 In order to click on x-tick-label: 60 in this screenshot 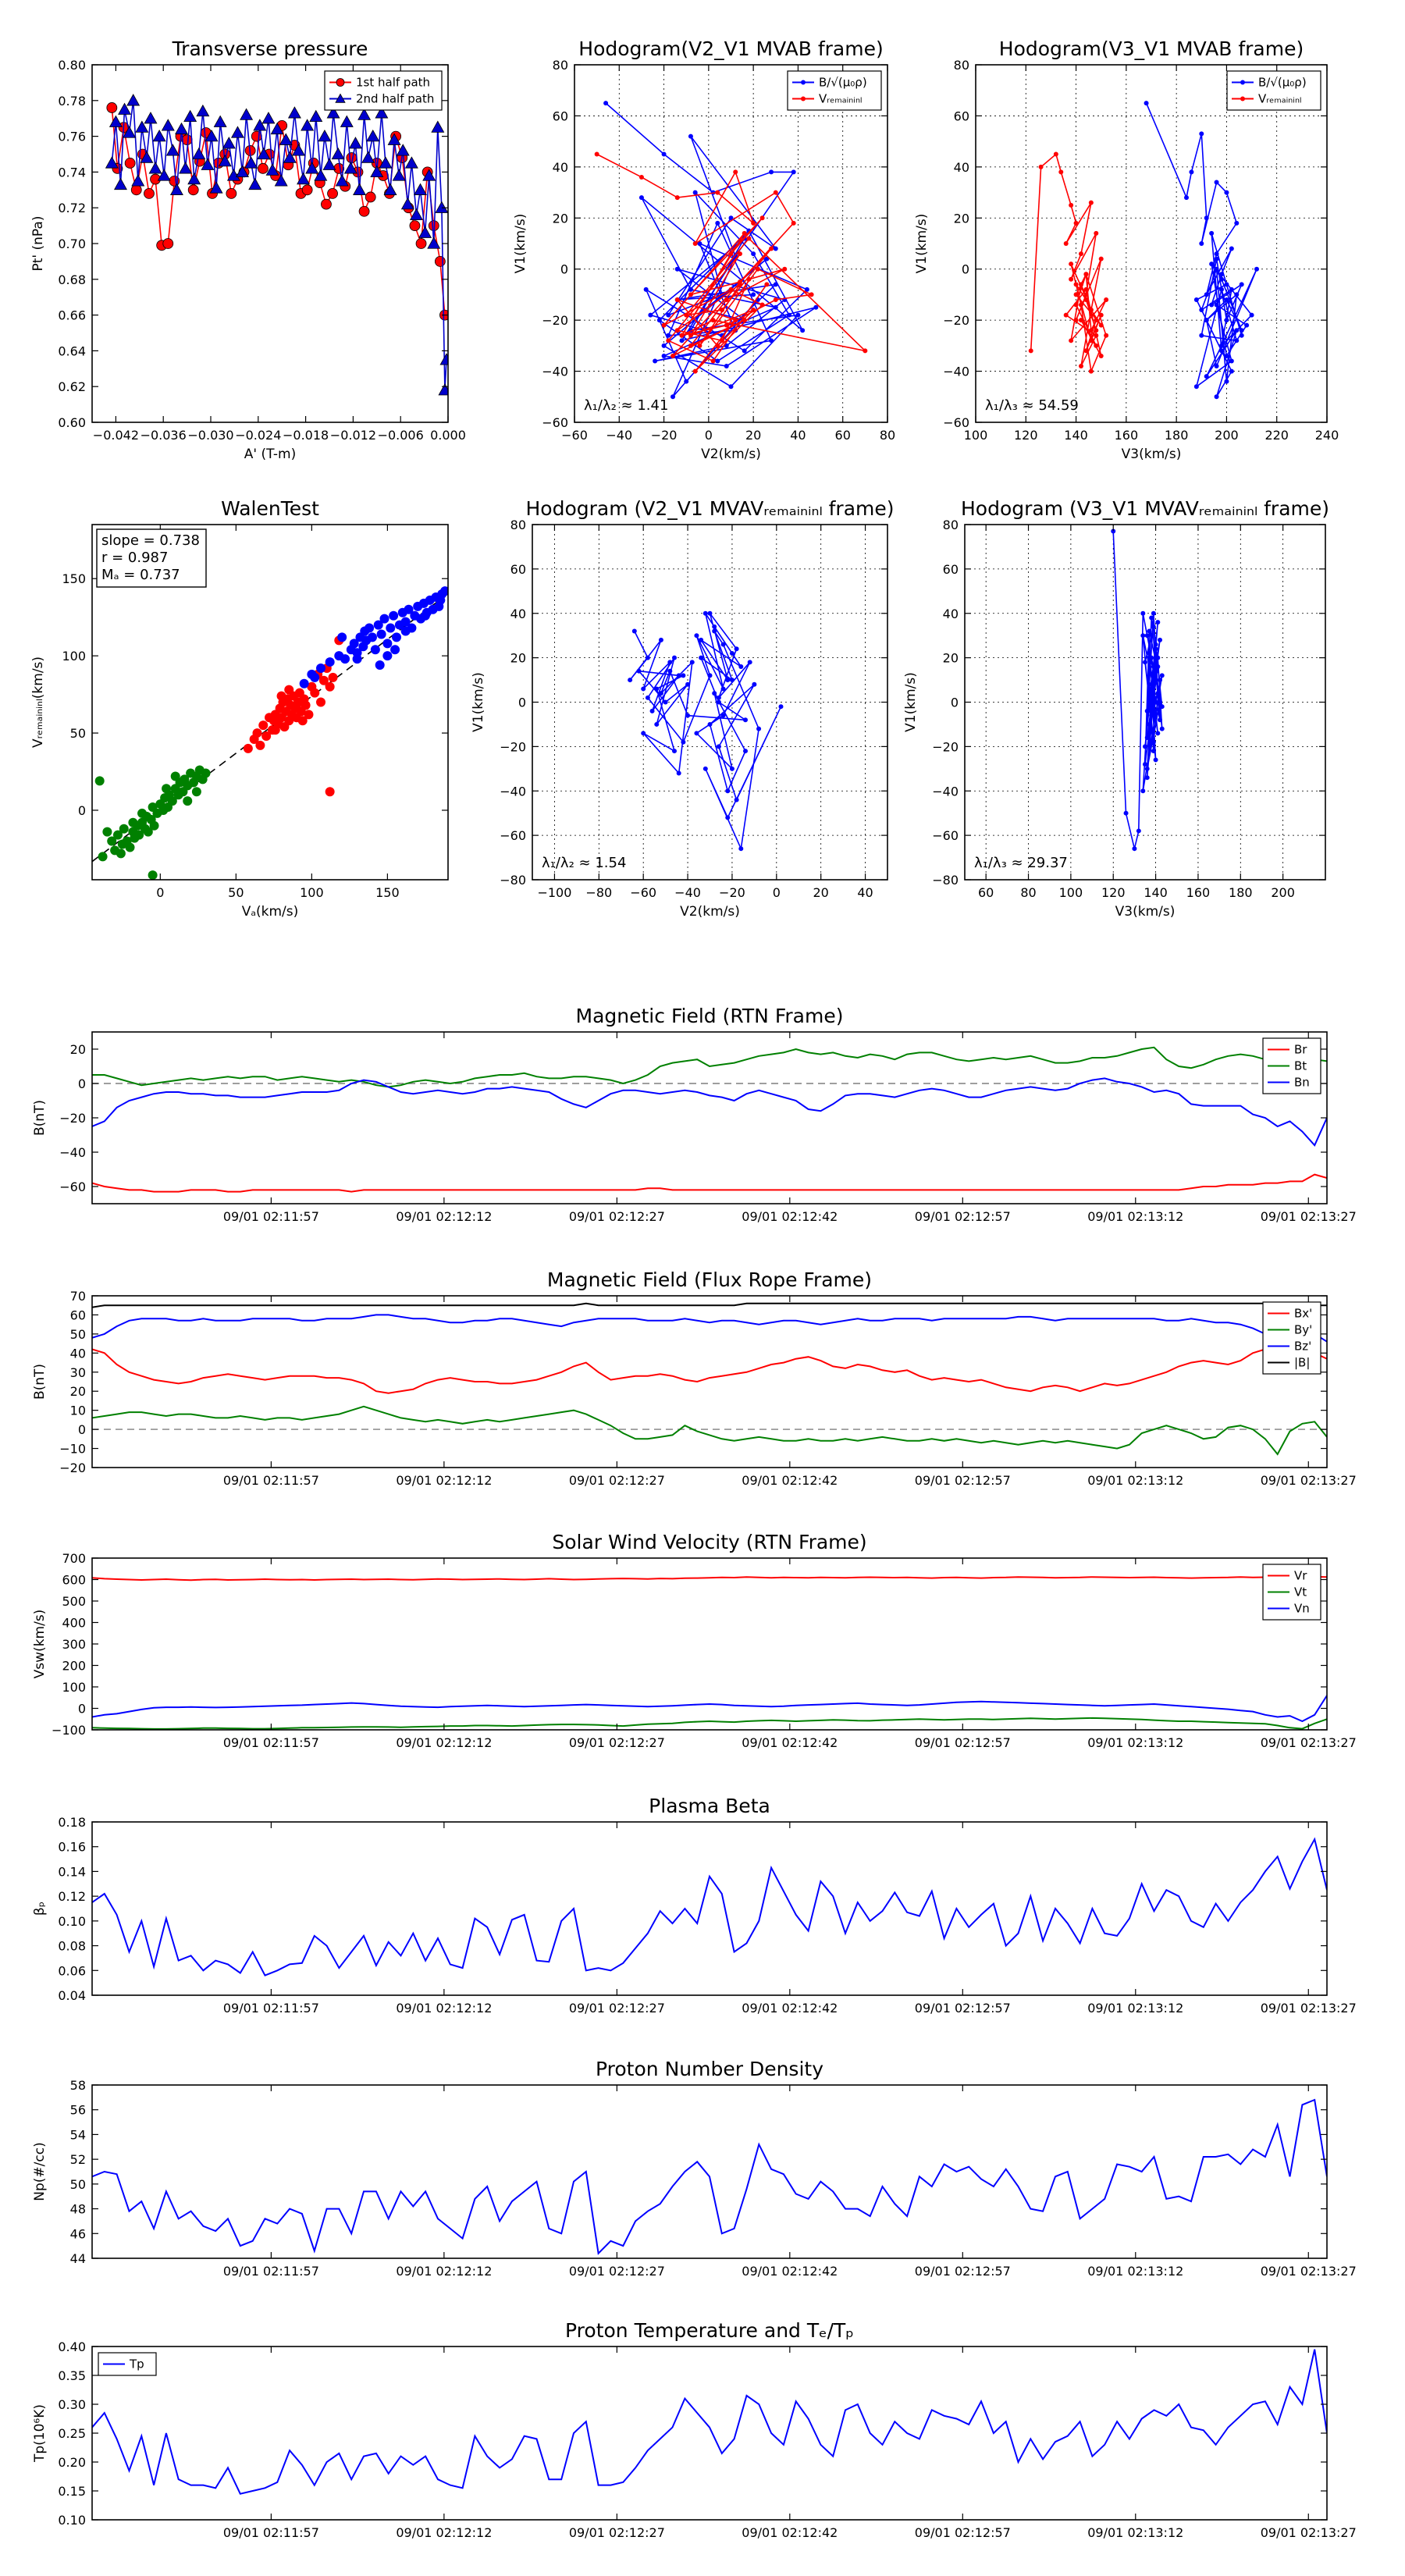, I will do `click(843, 435)`.